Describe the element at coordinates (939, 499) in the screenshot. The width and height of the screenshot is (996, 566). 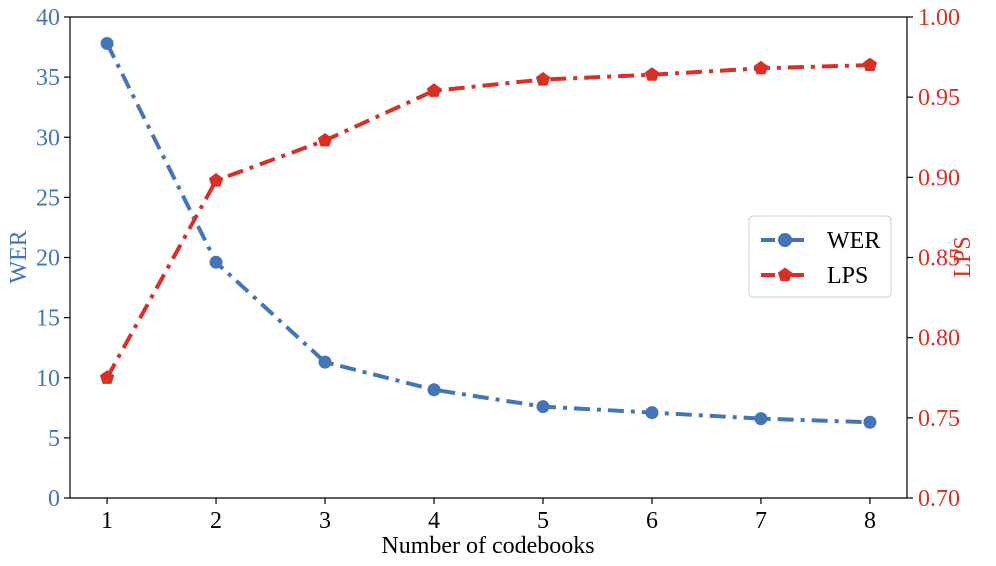
I see `right-tick-label: 0.70` at that location.